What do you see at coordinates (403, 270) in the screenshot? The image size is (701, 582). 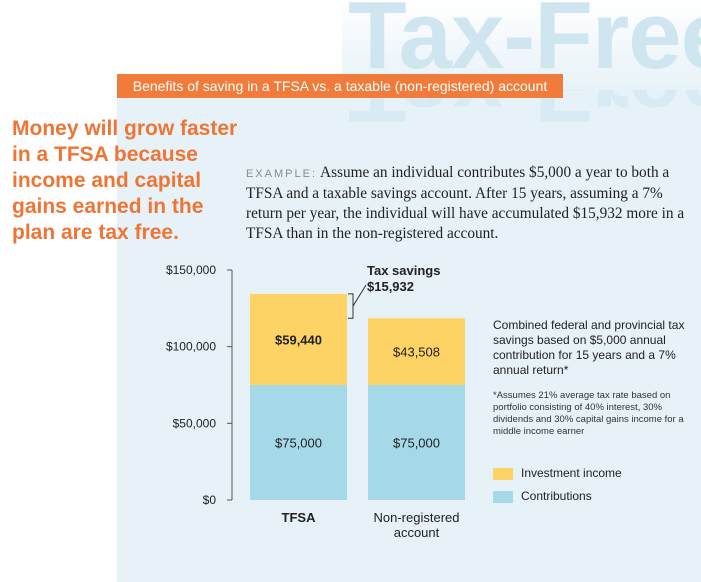 I see `tax-savings-label: Tax savings` at bounding box center [403, 270].